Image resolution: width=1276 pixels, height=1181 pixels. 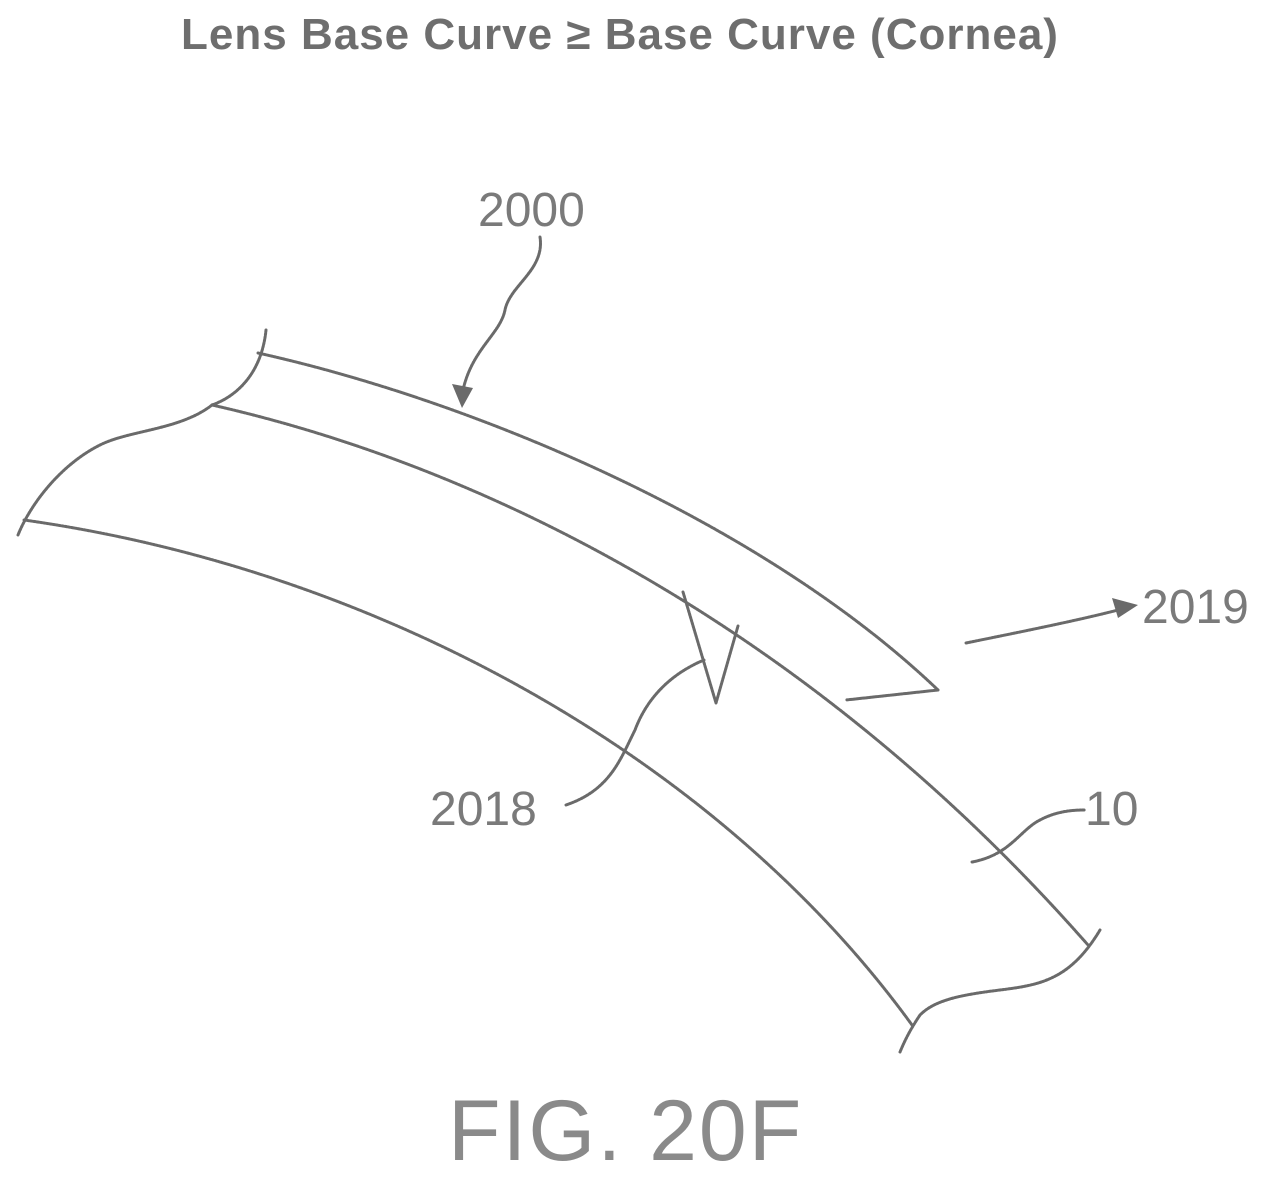 What do you see at coordinates (625, 1131) in the screenshot?
I see `figure-caption: FIG. 20F` at bounding box center [625, 1131].